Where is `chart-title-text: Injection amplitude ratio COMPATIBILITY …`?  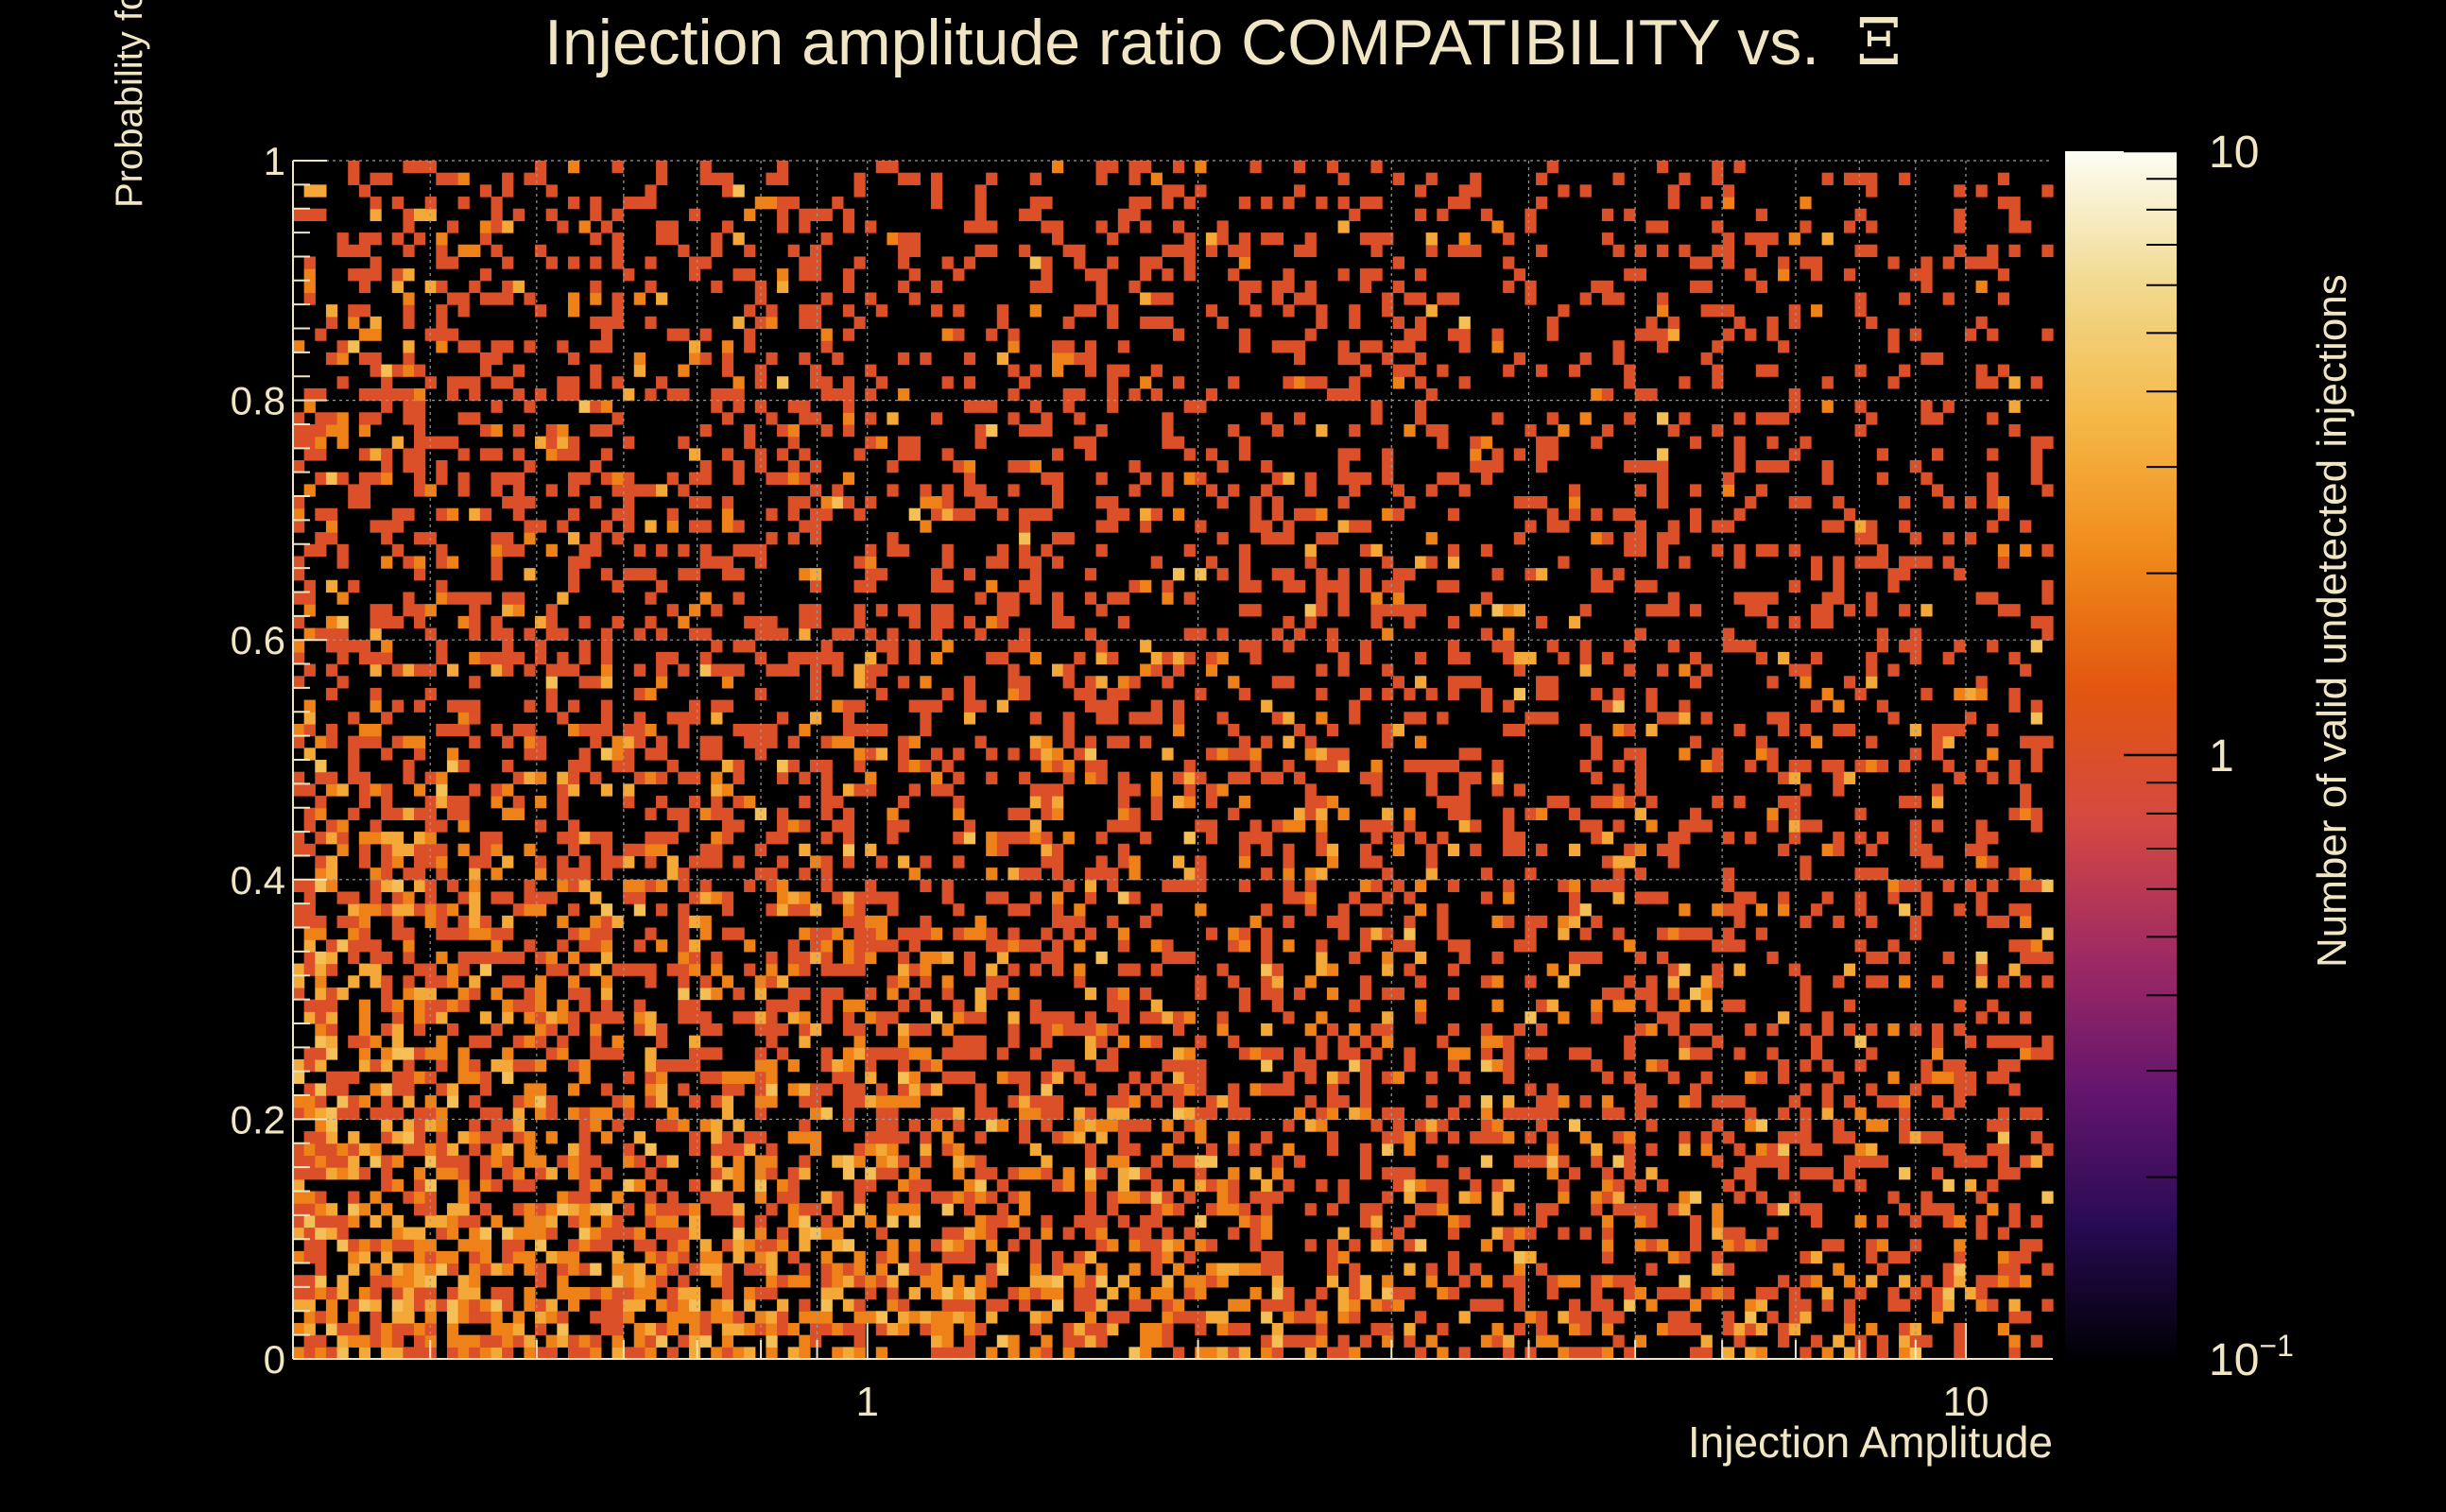
chart-title-text: Injection amplitude ratio COMPATIBILITY … is located at coordinates (1181, 42).